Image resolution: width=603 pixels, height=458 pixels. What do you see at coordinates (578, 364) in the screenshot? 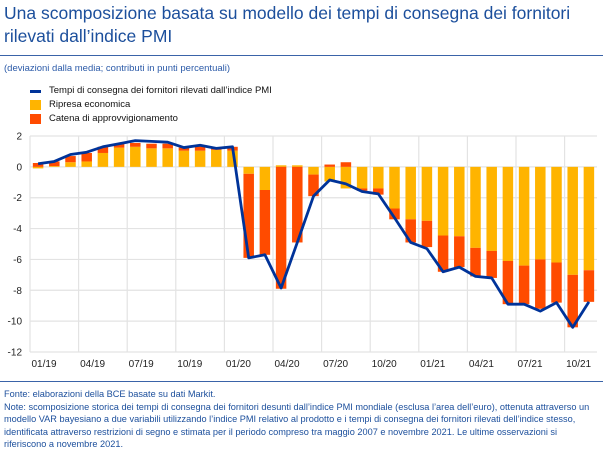
I see `x-tick-label: 10/21` at bounding box center [578, 364].